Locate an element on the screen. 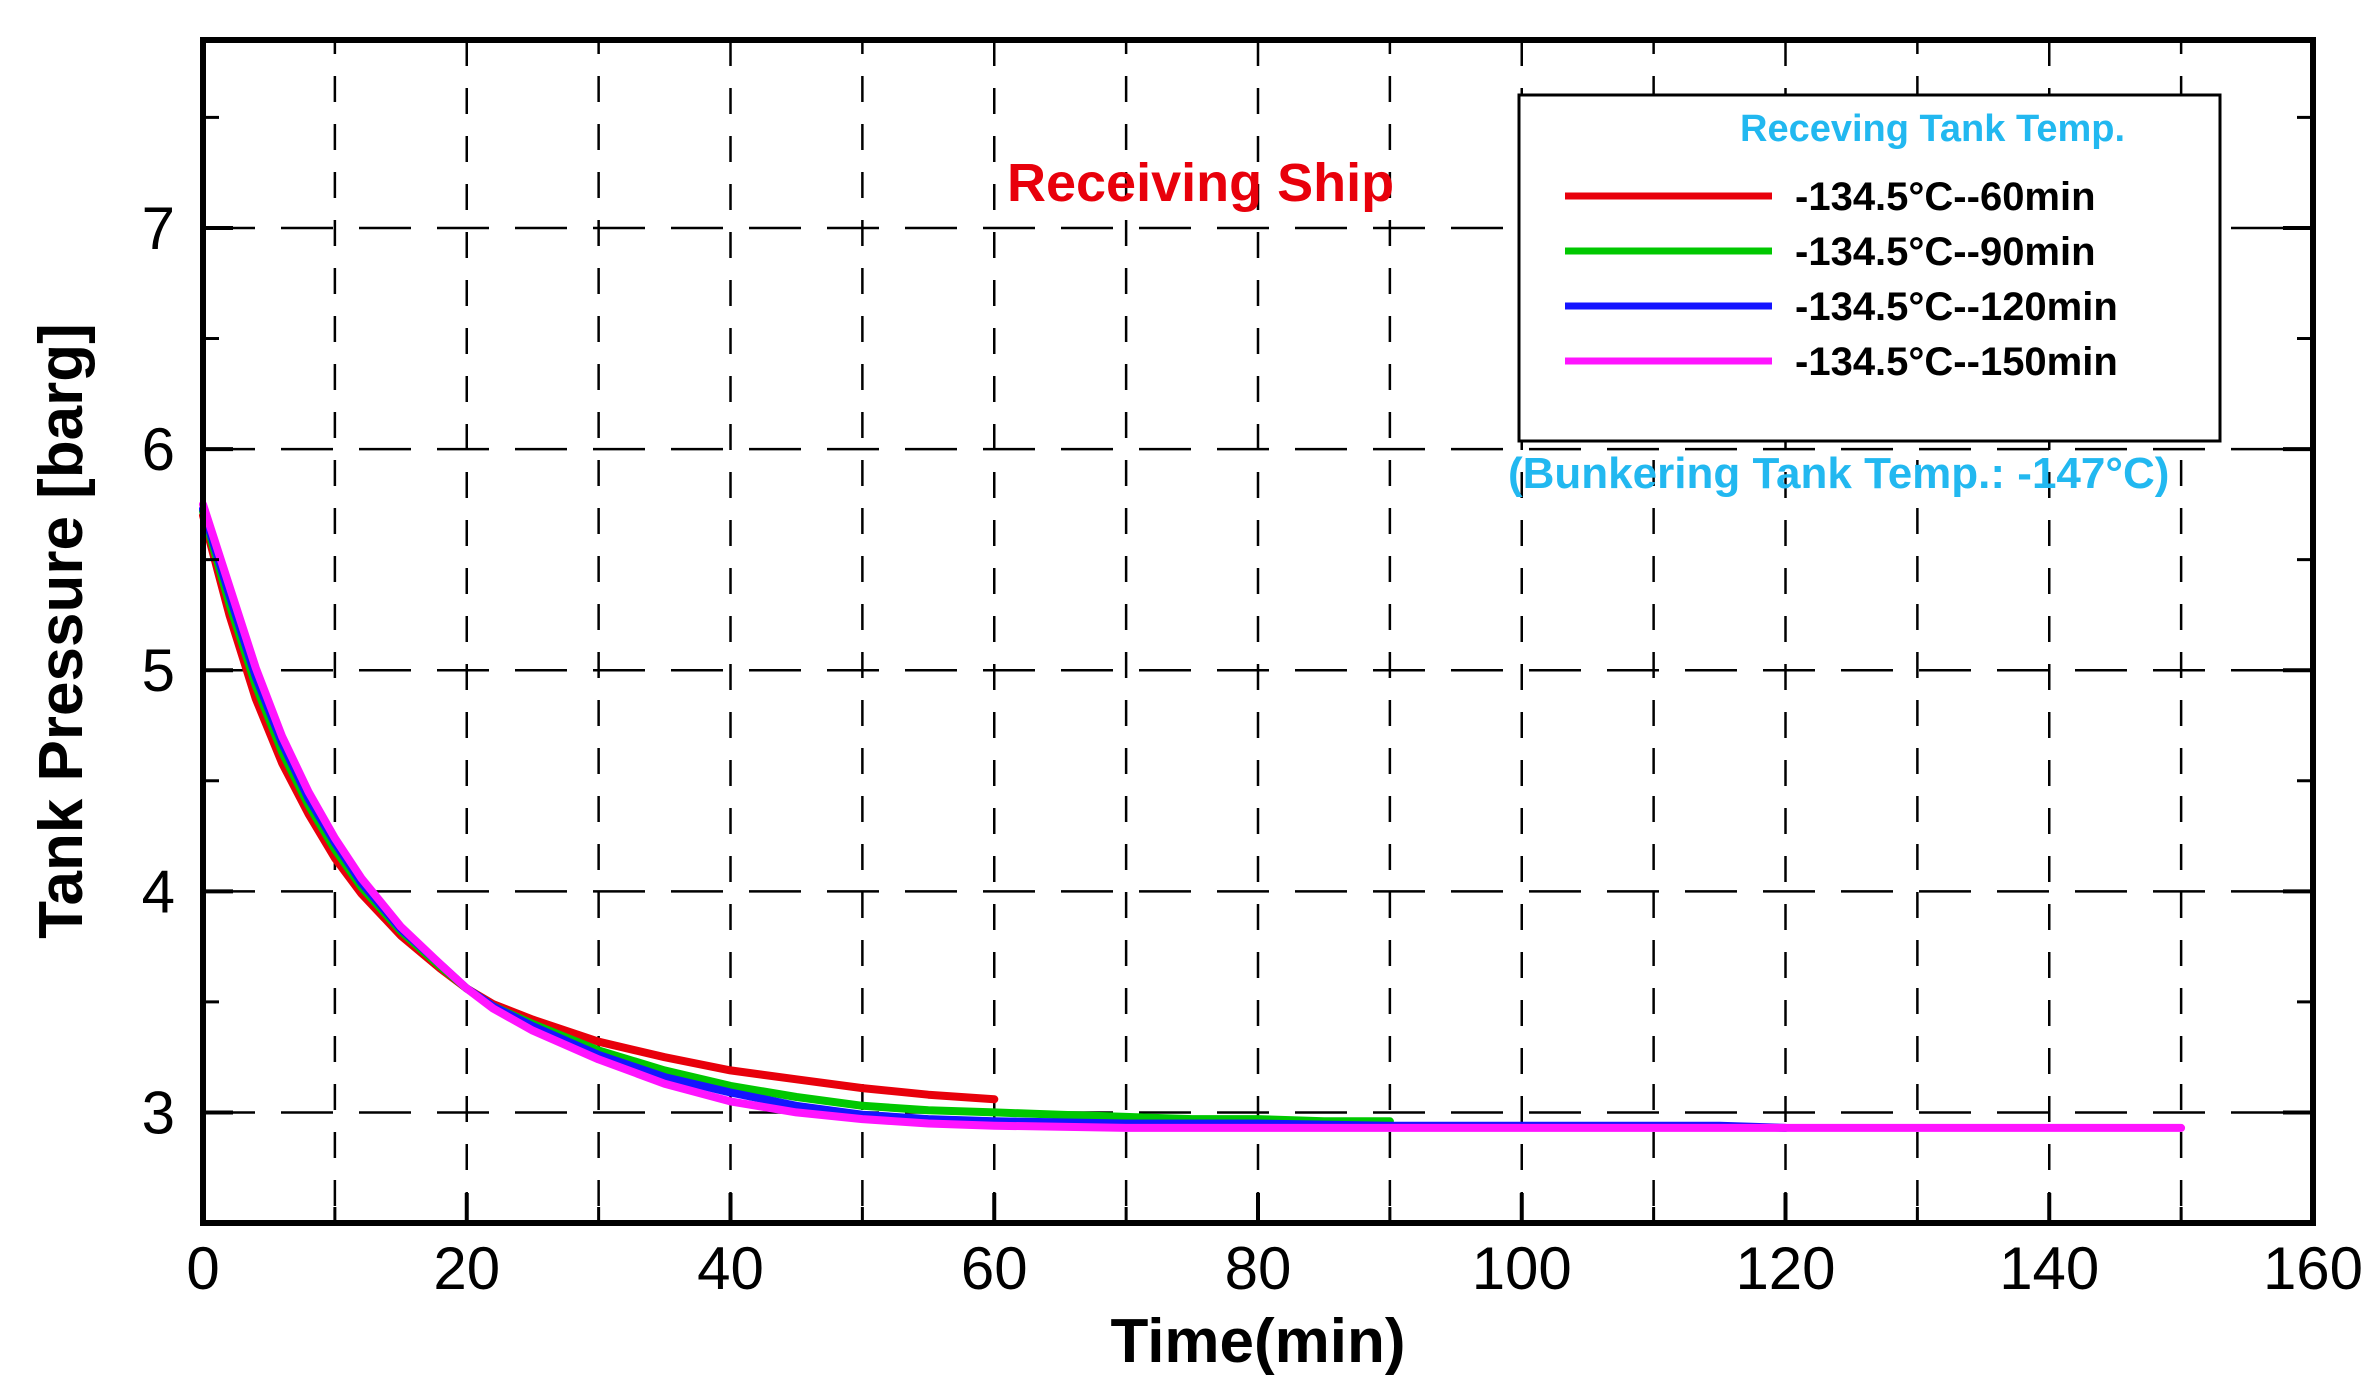 Image resolution: width=2377 pixels, height=1394 pixels. x-axis-title: Time(min) is located at coordinates (1257, 1341).